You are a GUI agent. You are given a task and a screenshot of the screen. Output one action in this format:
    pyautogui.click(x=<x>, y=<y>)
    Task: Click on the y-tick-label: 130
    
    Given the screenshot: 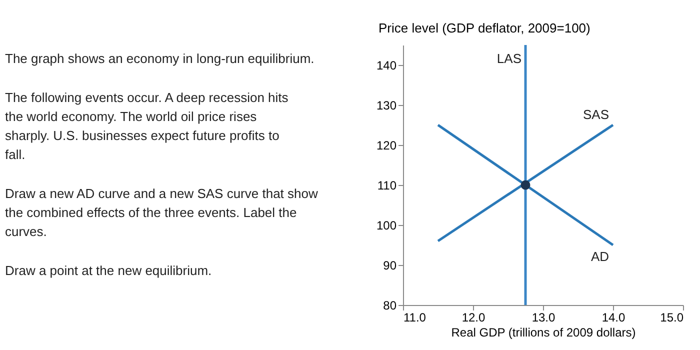 What is the action you would take?
    pyautogui.click(x=386, y=105)
    